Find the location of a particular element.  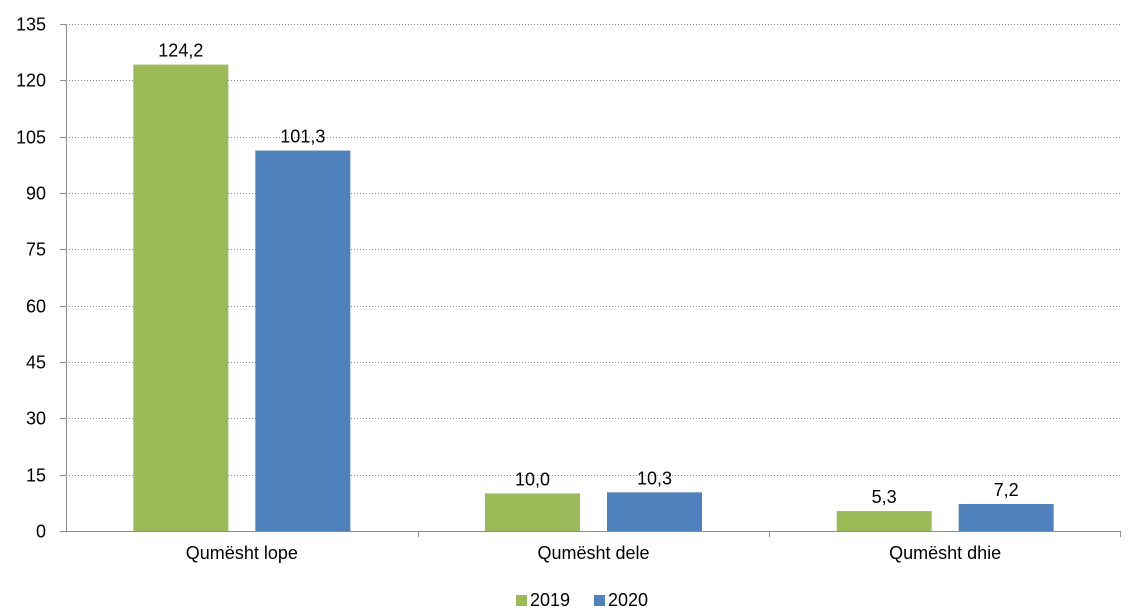

data-label: 101,3 is located at coordinates (302, 137).